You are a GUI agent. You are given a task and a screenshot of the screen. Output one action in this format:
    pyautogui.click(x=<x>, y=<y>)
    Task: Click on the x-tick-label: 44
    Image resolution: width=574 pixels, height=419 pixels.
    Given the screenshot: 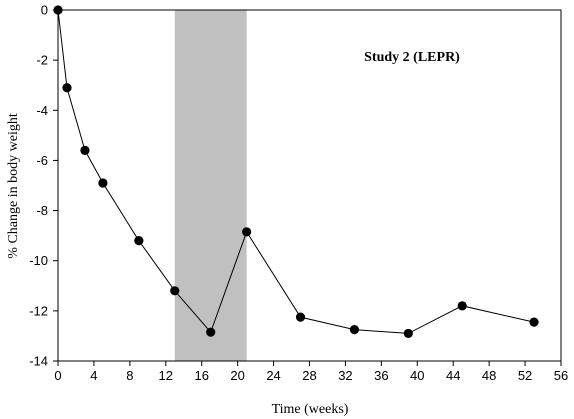 What is the action you would take?
    pyautogui.click(x=453, y=375)
    